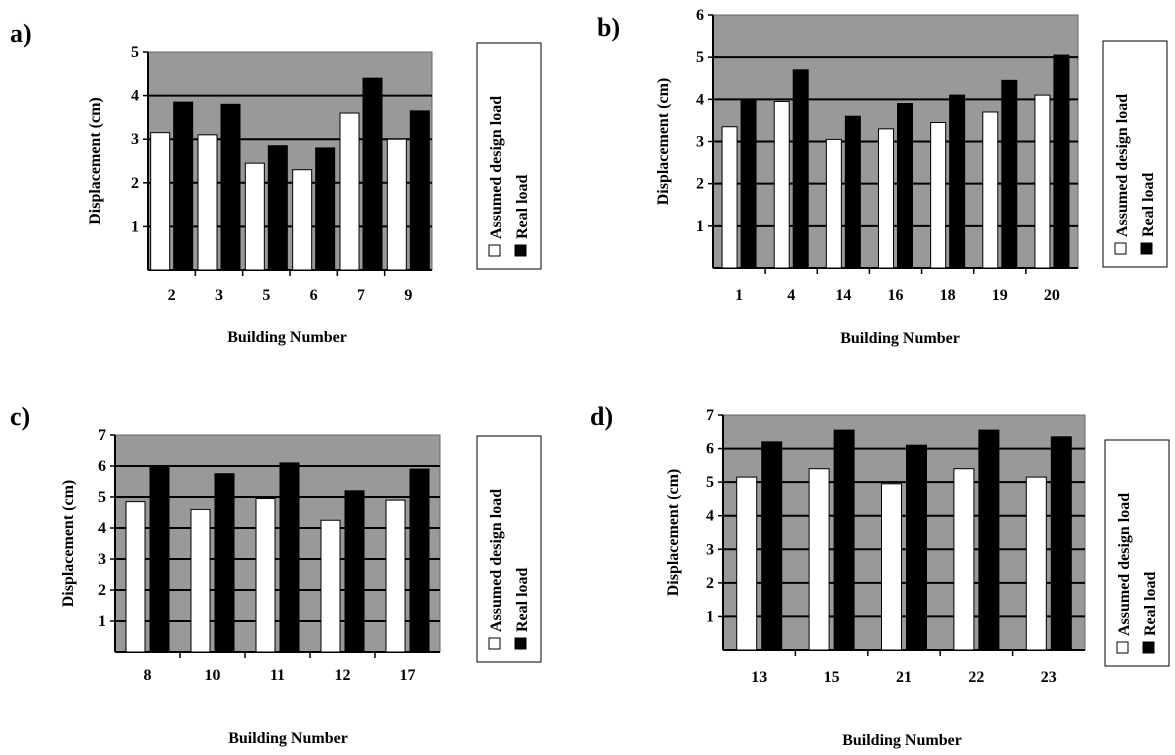  What do you see at coordinates (496, 560) in the screenshot?
I see `legend-label-assumed-design-load: Assumed design load` at bounding box center [496, 560].